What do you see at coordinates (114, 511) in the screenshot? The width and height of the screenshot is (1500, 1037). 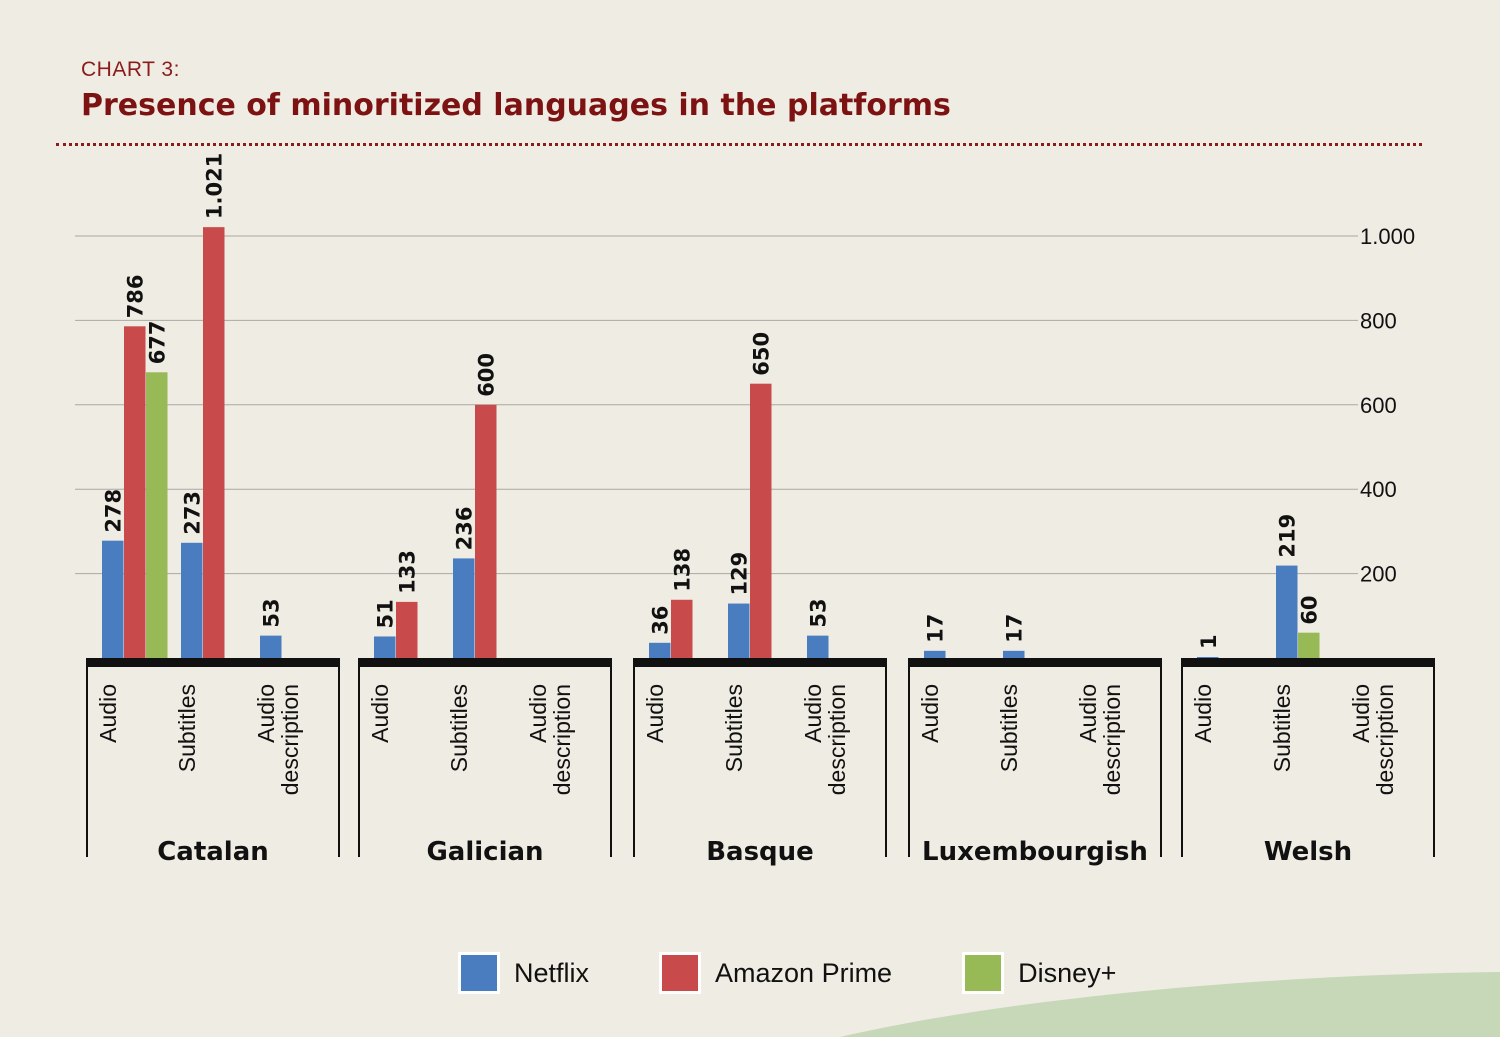 I see `data-label: 278` at bounding box center [114, 511].